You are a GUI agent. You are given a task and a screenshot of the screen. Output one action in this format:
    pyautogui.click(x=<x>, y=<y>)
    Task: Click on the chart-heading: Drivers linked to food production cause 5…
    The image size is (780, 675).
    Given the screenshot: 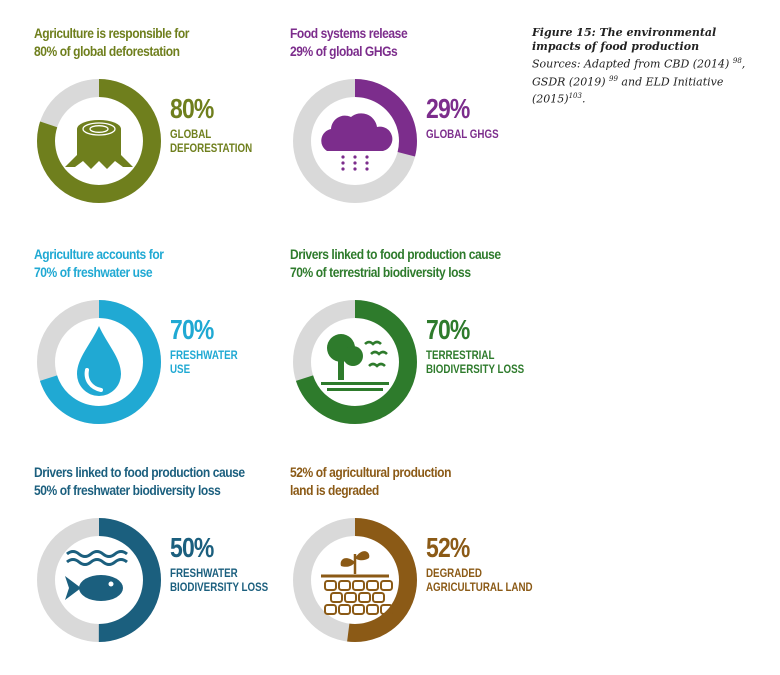 What is the action you would take?
    pyautogui.click(x=141, y=481)
    